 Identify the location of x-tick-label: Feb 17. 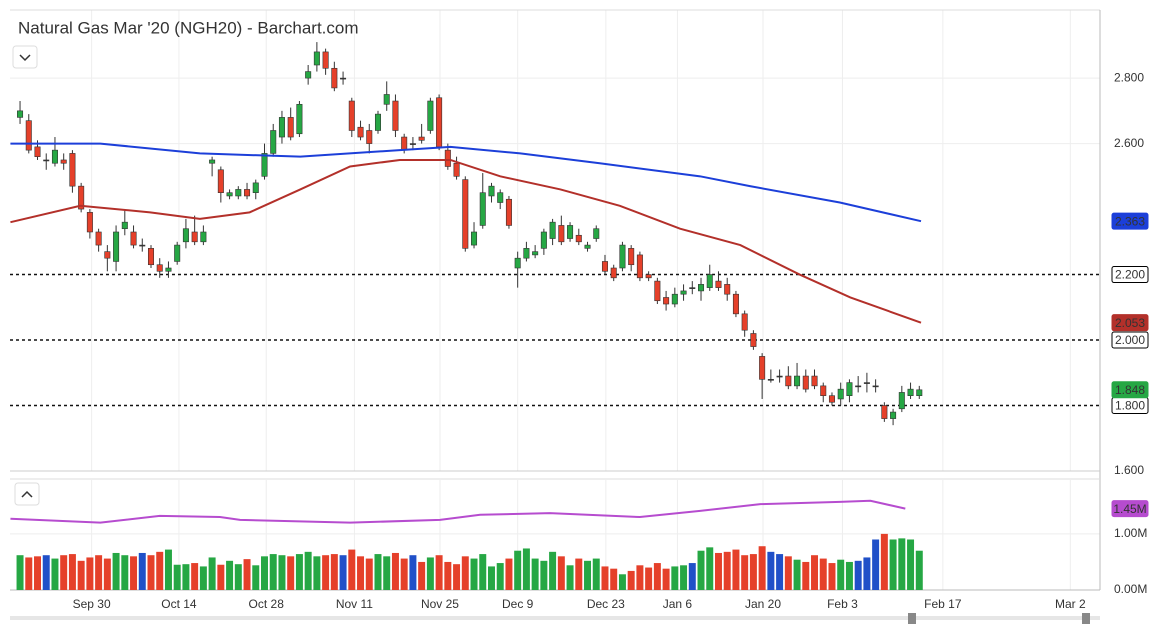
(943, 604).